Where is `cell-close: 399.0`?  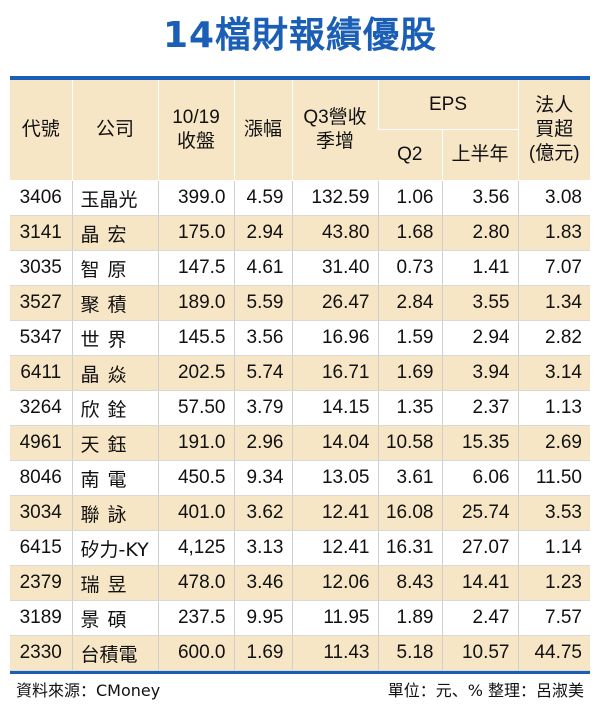
cell-close: 399.0 is located at coordinates (195, 198).